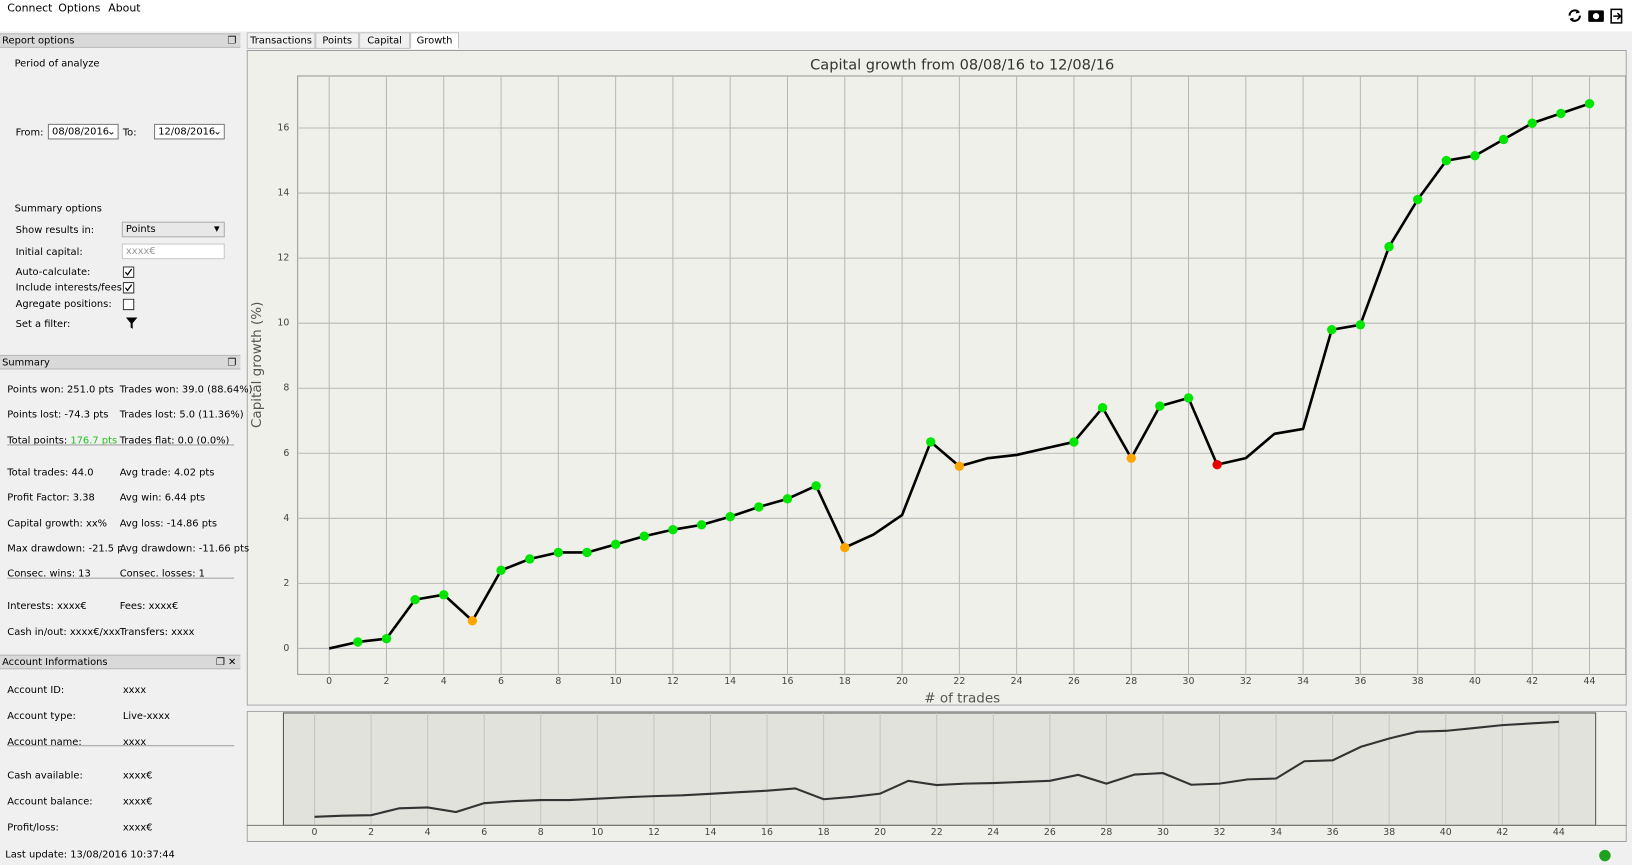 The height and width of the screenshot is (865, 1632). What do you see at coordinates (38, 498) in the screenshot?
I see `summary-label: Profit Factor:` at bounding box center [38, 498].